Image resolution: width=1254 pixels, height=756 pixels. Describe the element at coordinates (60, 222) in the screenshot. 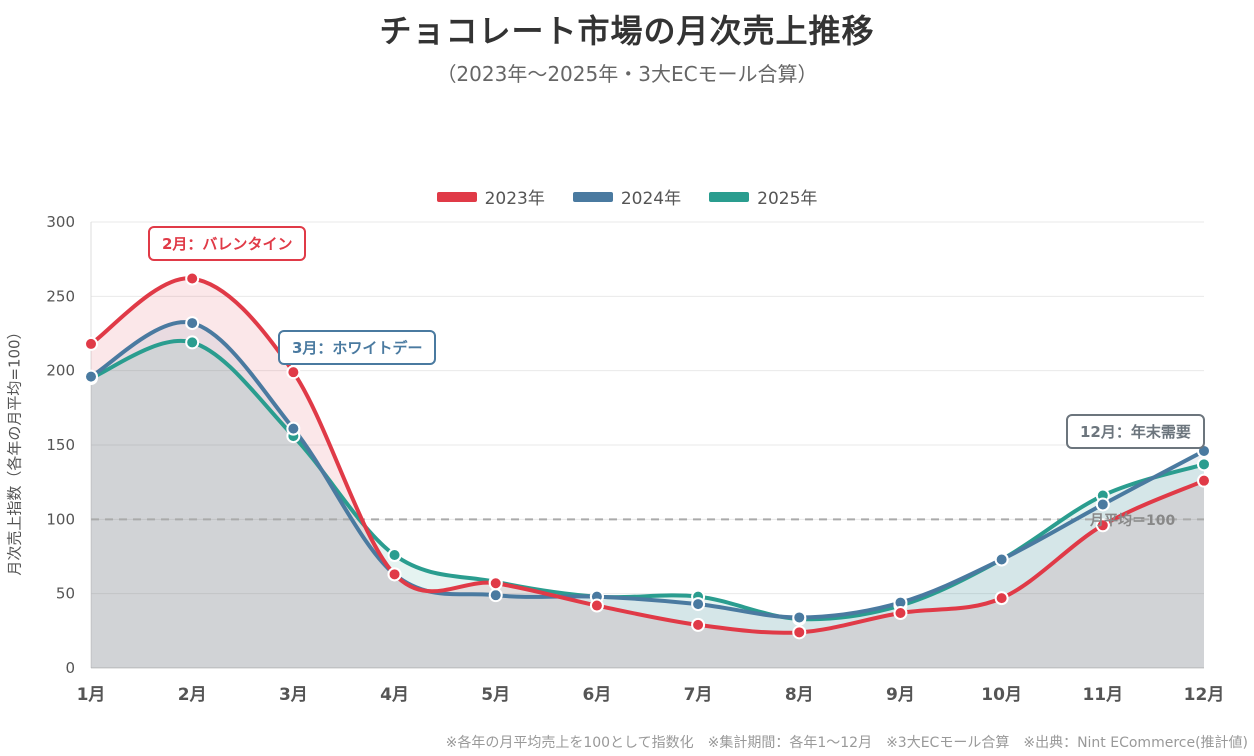

I see `y-tick-label: 300` at that location.